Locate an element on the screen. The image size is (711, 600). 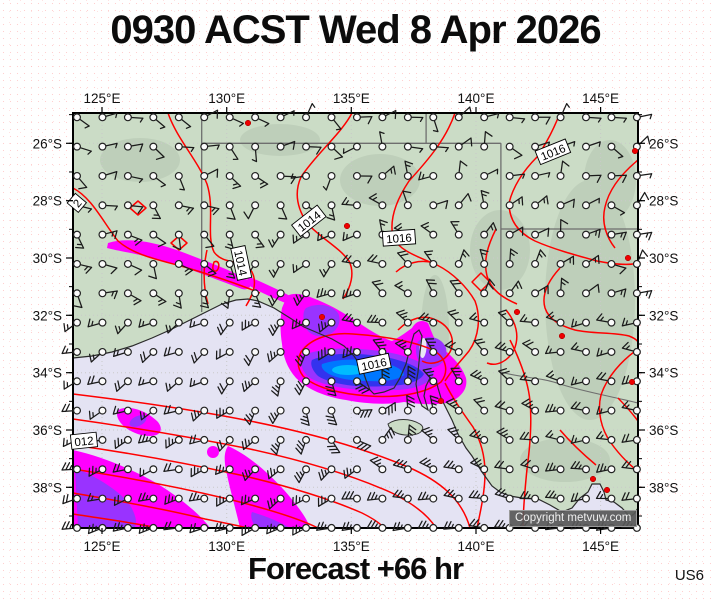
forecast-hour-label: Forecast +66 hr is located at coordinates (355, 568).